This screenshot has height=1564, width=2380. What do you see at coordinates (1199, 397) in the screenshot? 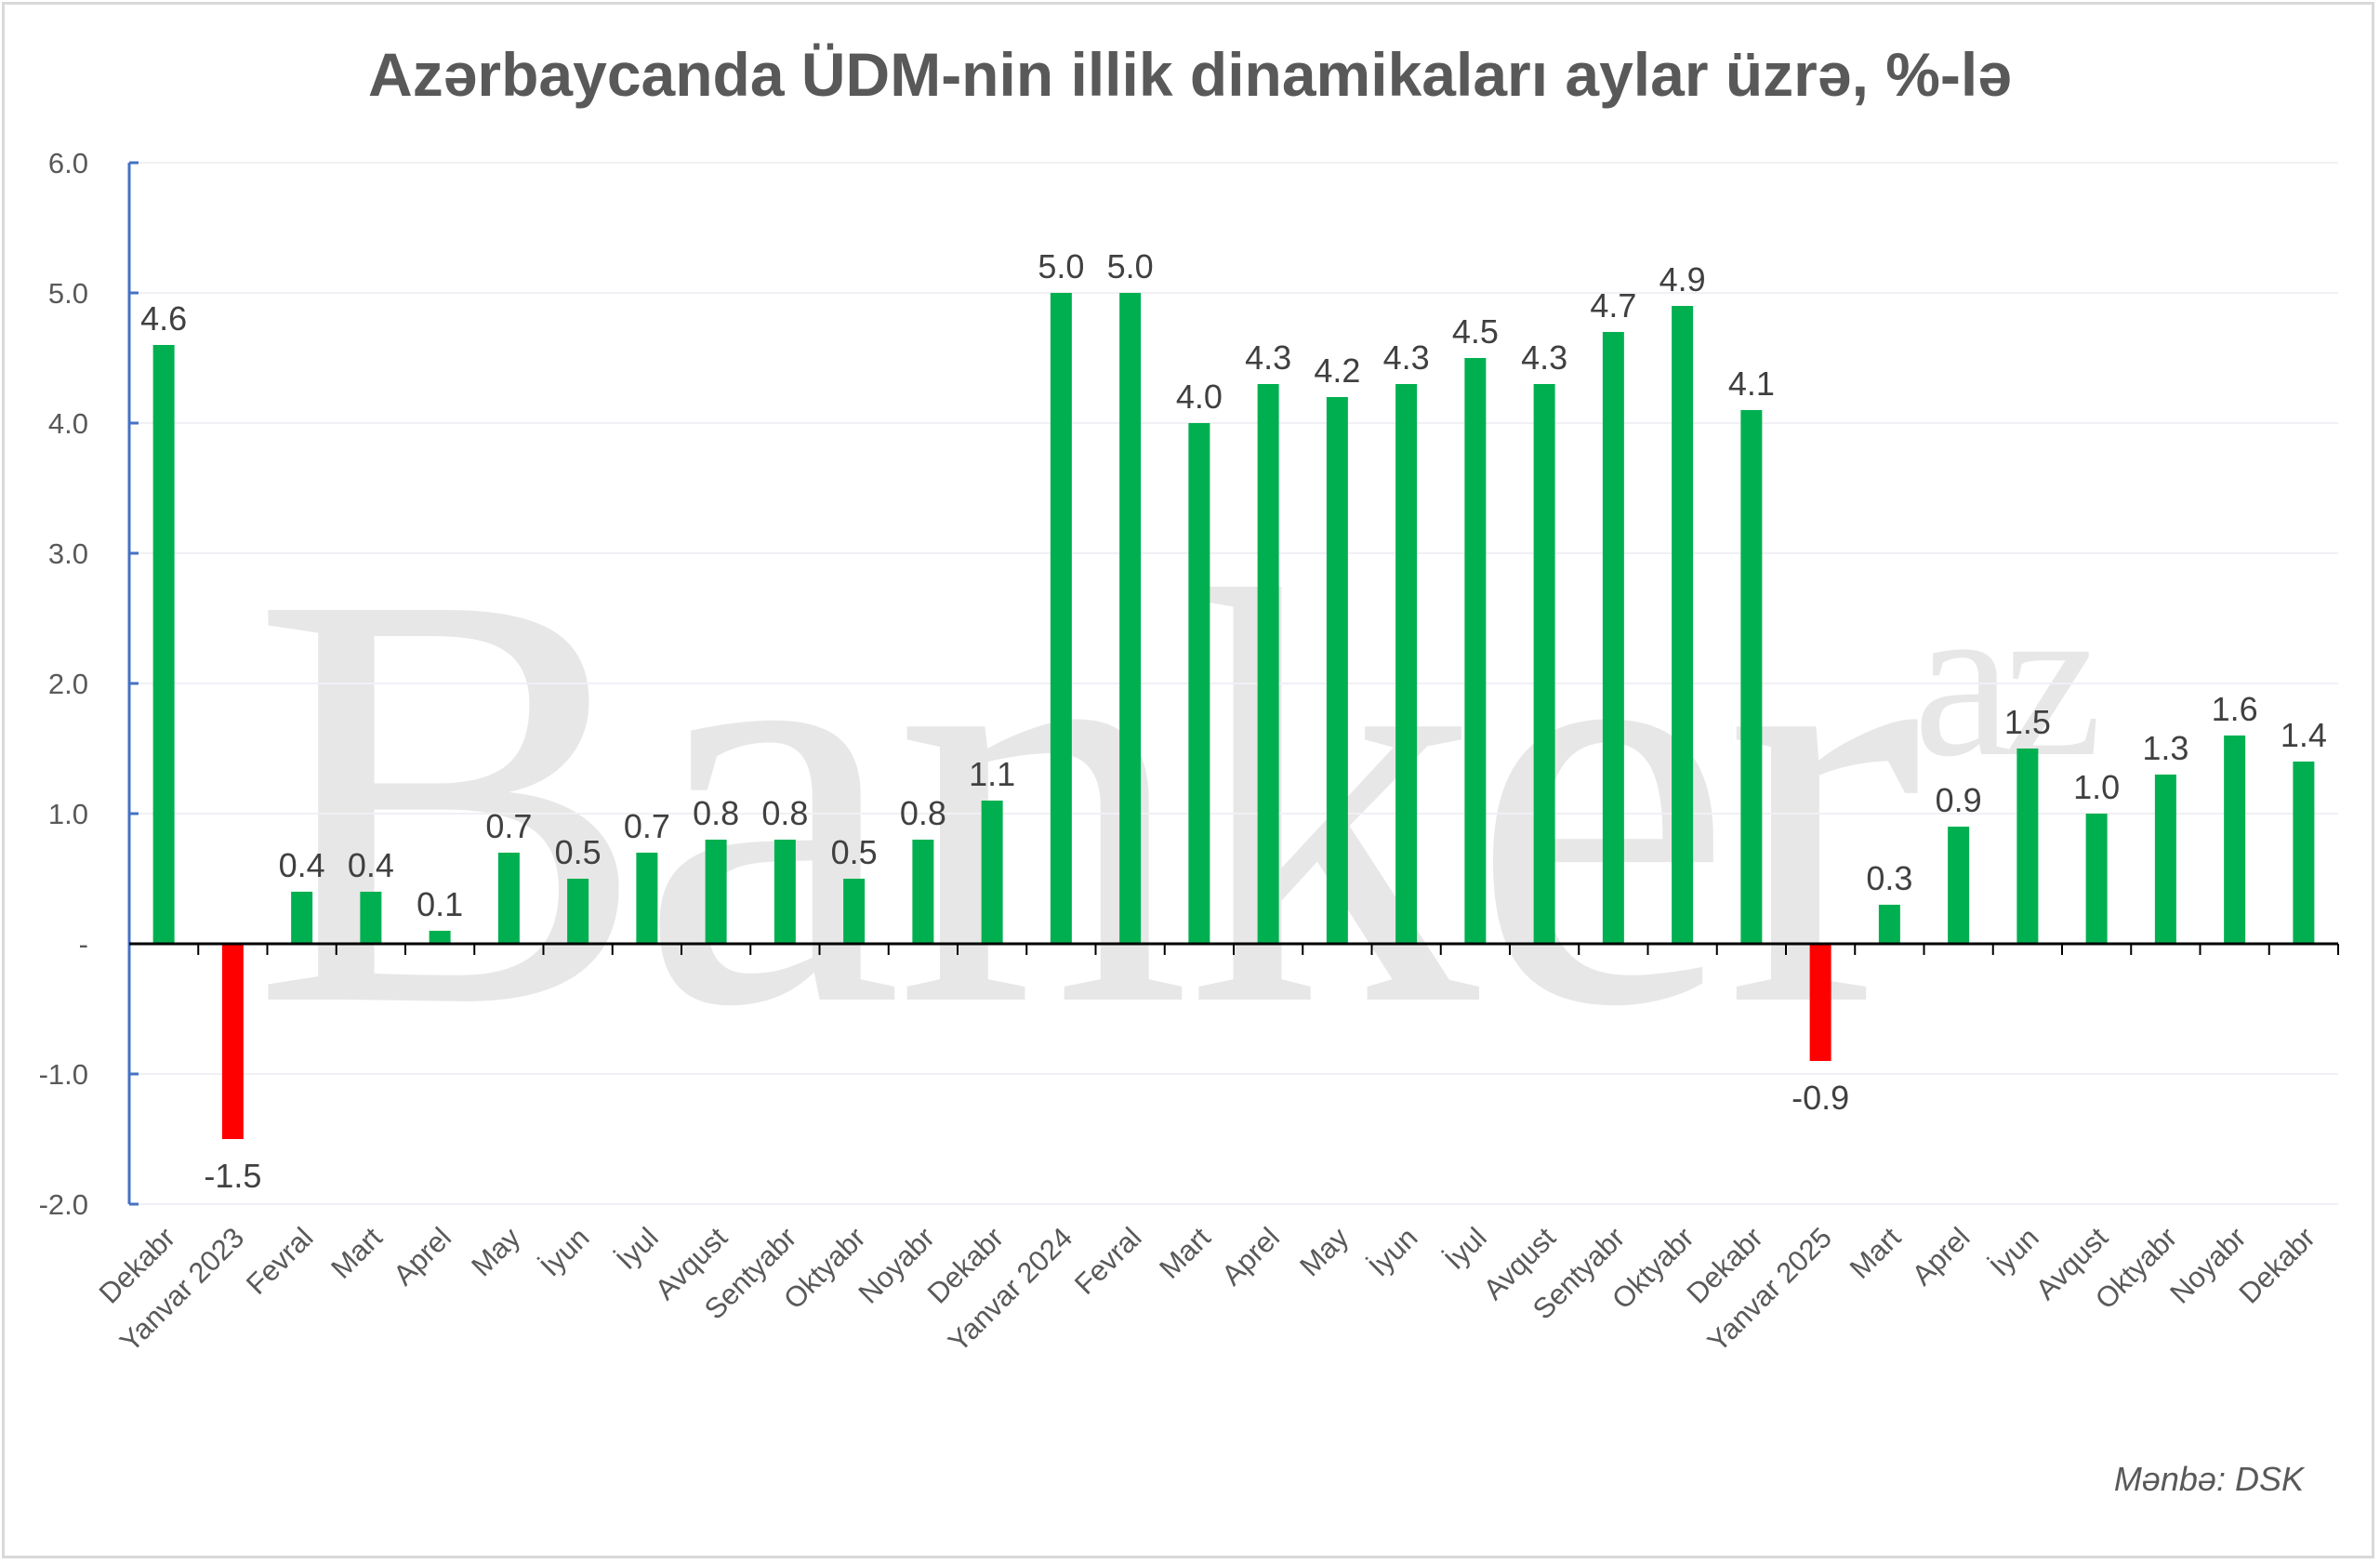
I see `data-label: 4.0` at bounding box center [1199, 397].